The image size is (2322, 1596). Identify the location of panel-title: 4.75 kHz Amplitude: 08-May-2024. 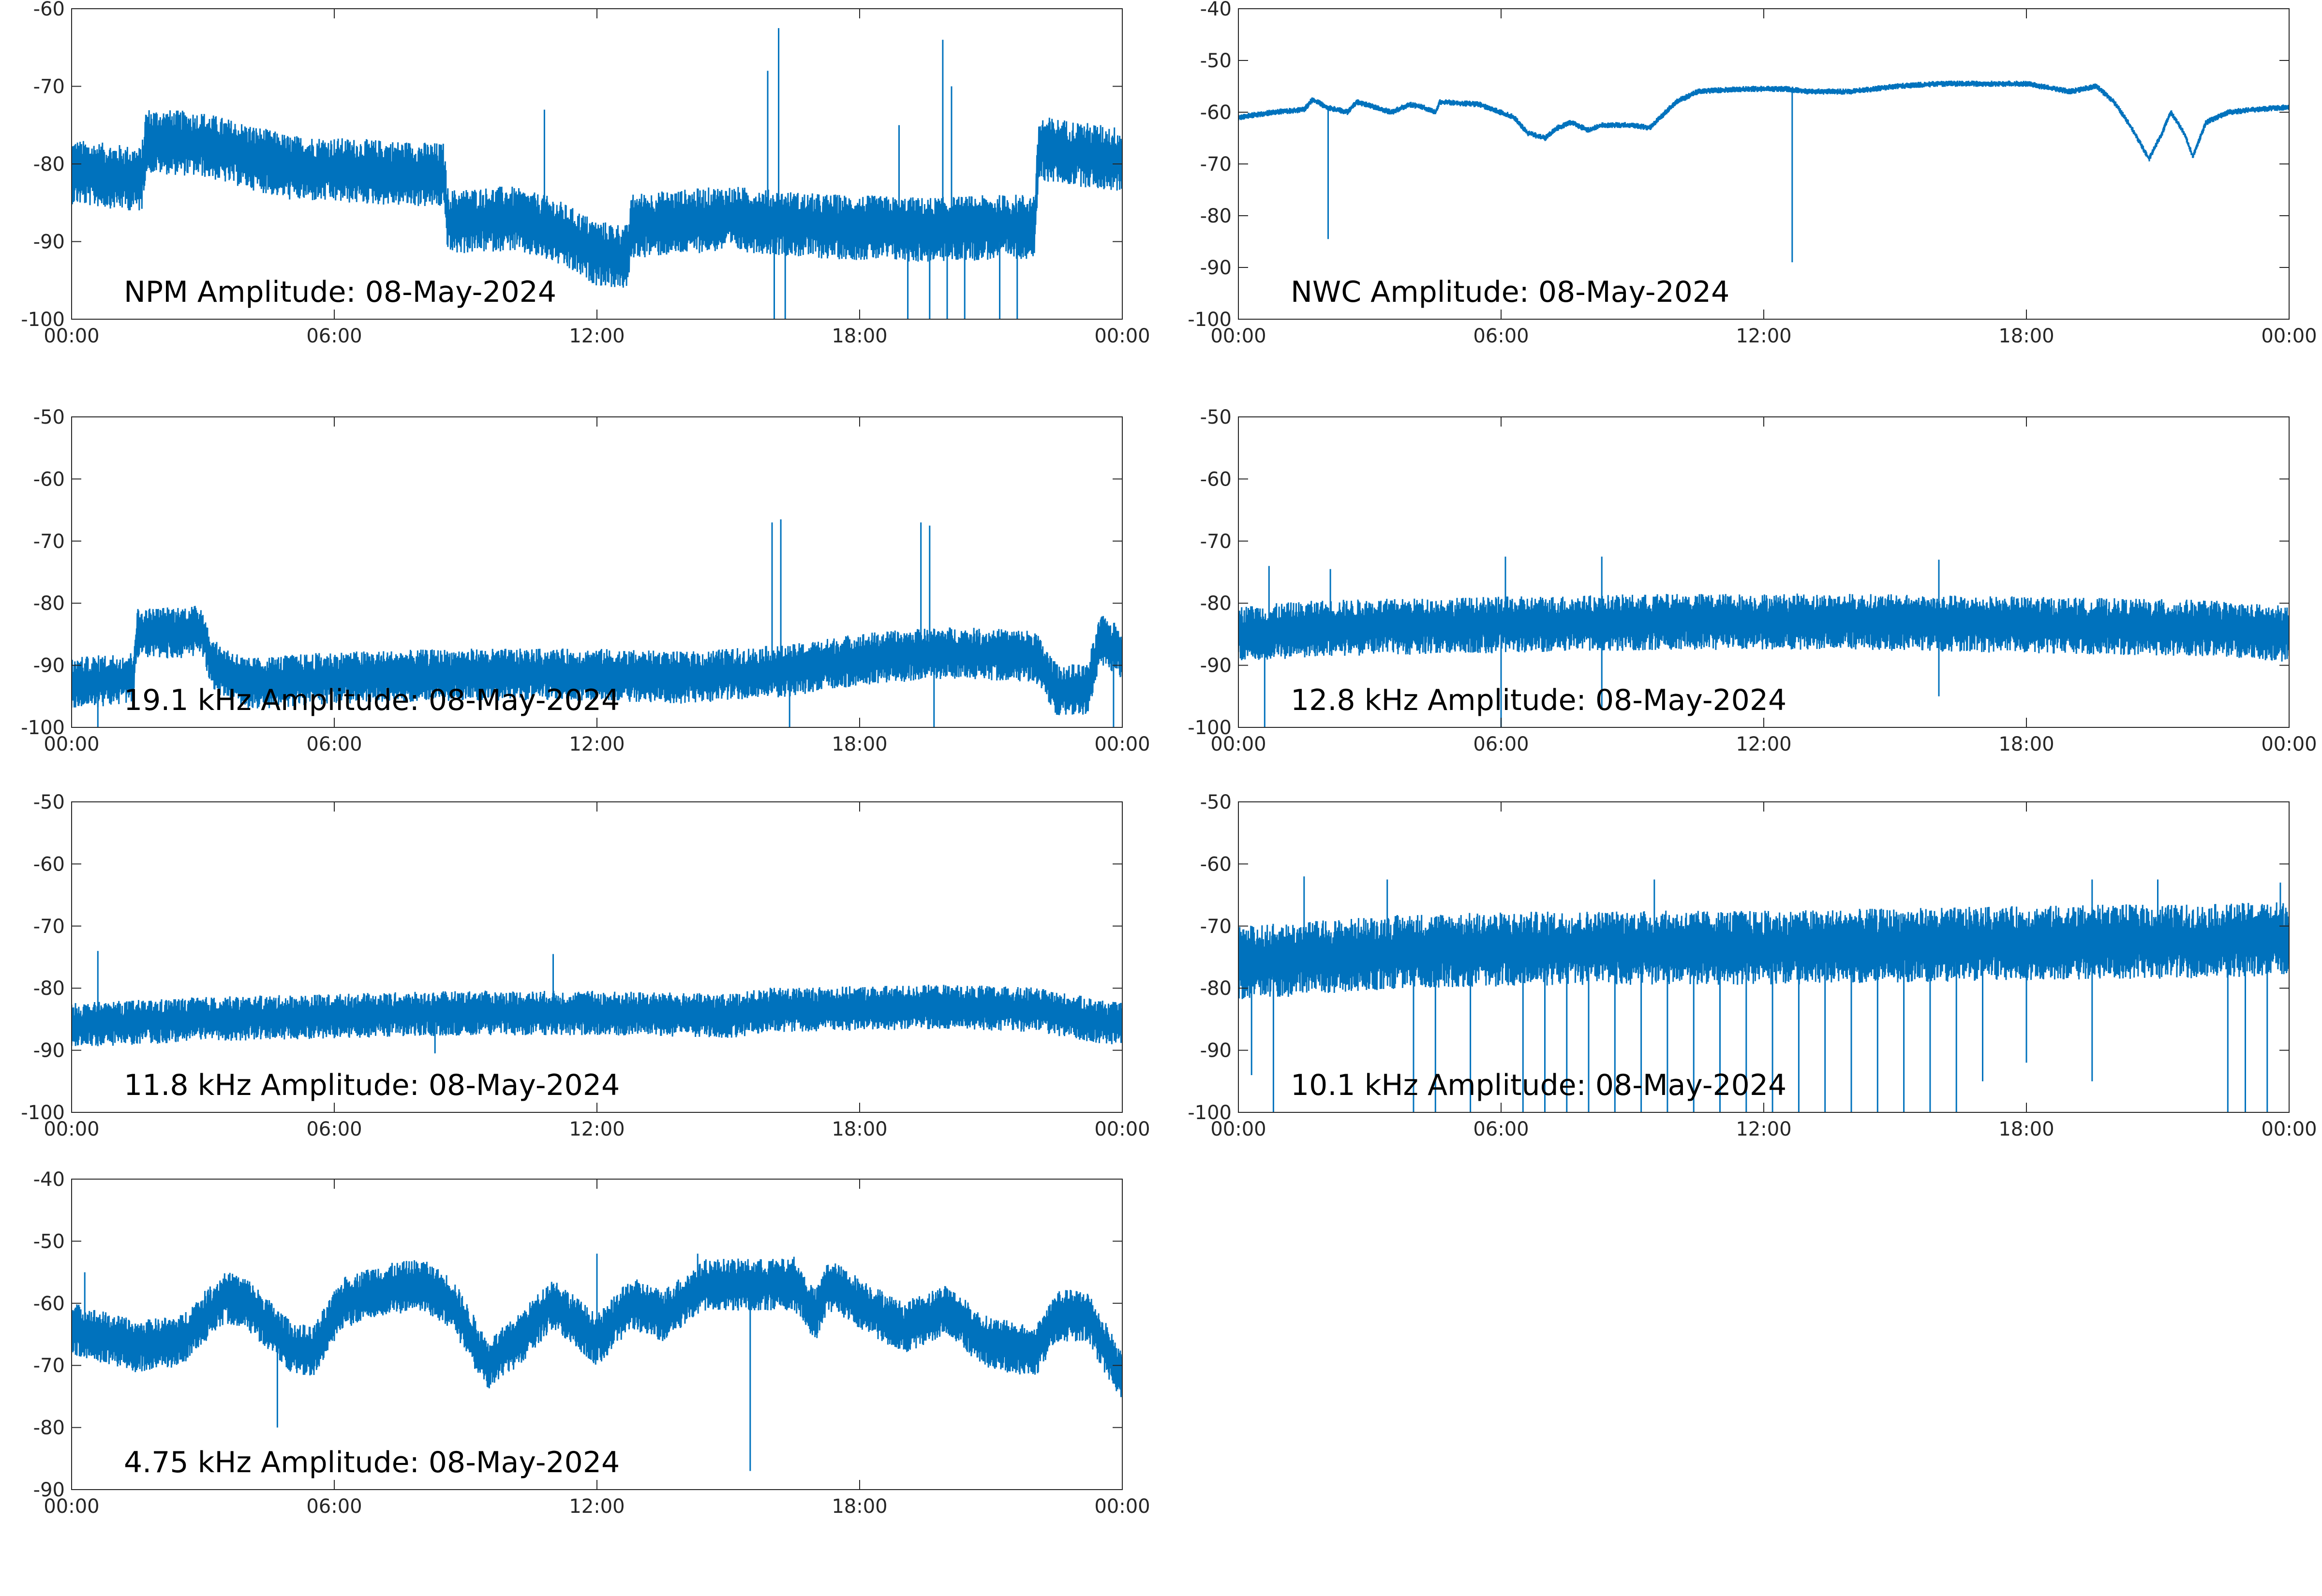
(372, 1462).